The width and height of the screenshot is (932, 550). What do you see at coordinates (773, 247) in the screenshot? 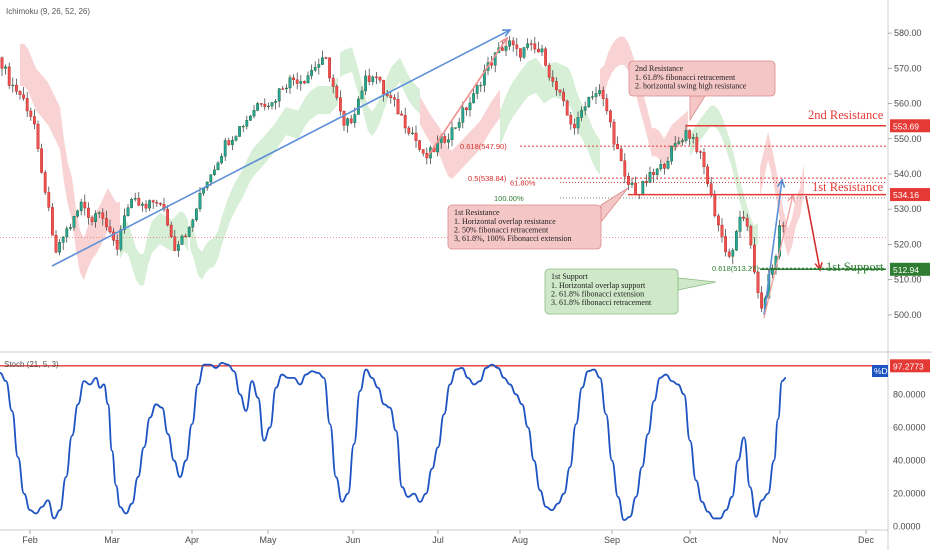
I see `swing-arrow-up` at bounding box center [773, 247].